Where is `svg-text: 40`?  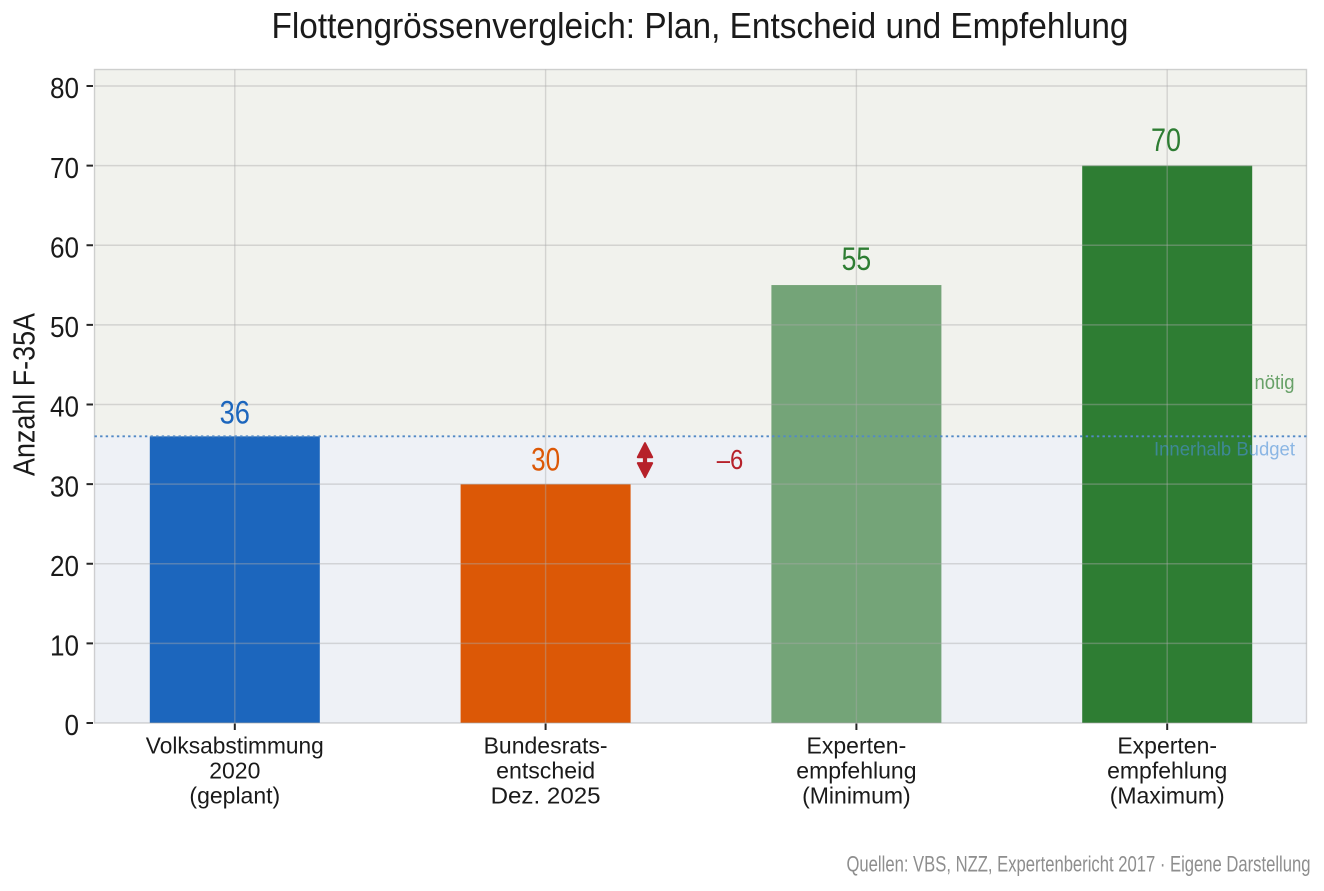 svg-text: 40 is located at coordinates (64, 408).